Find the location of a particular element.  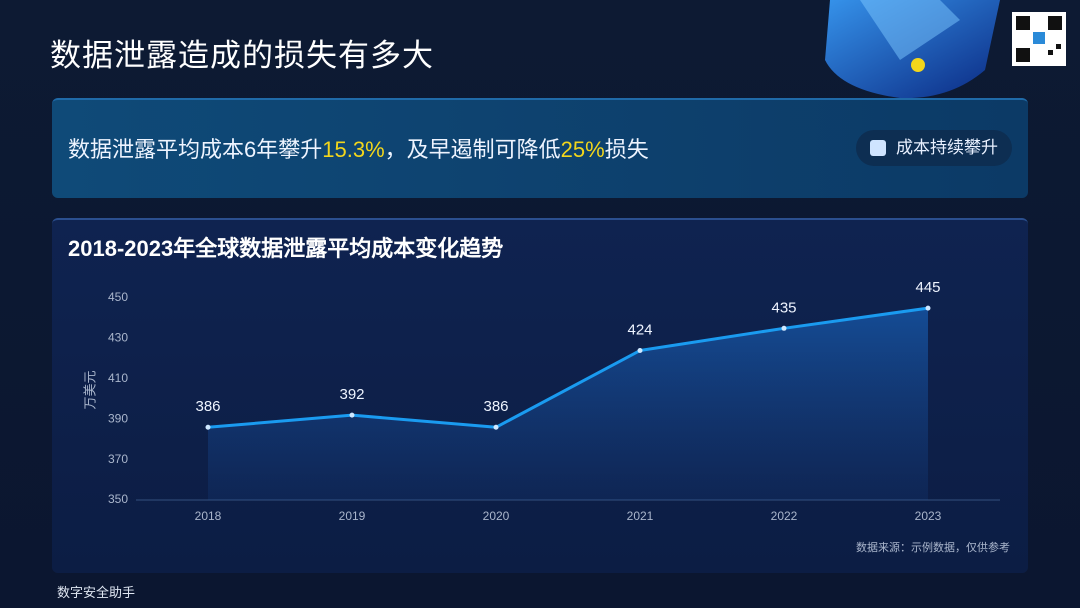

banner-text-part: 损失 is located at coordinates (626, 149).